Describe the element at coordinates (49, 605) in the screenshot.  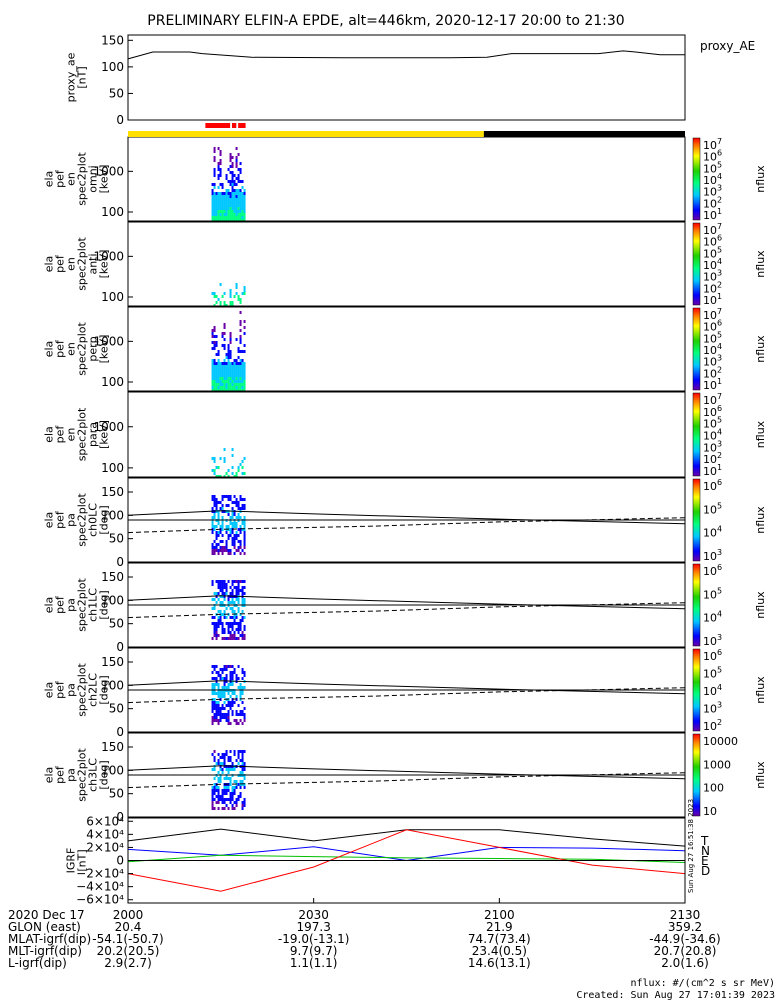
I see `y-axis-label-line: ela` at that location.